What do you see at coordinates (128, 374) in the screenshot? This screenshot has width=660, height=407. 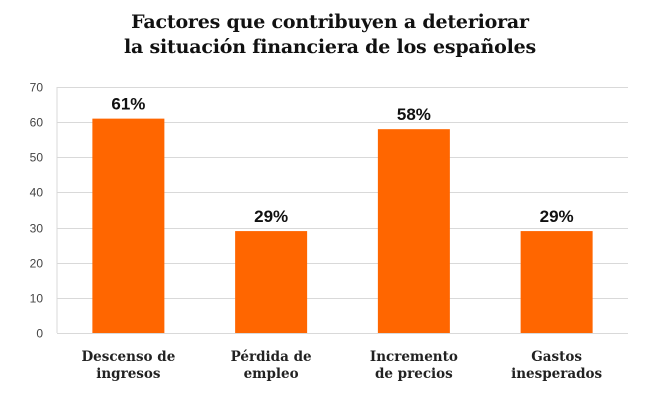 I see `category-label: ingresos` at bounding box center [128, 374].